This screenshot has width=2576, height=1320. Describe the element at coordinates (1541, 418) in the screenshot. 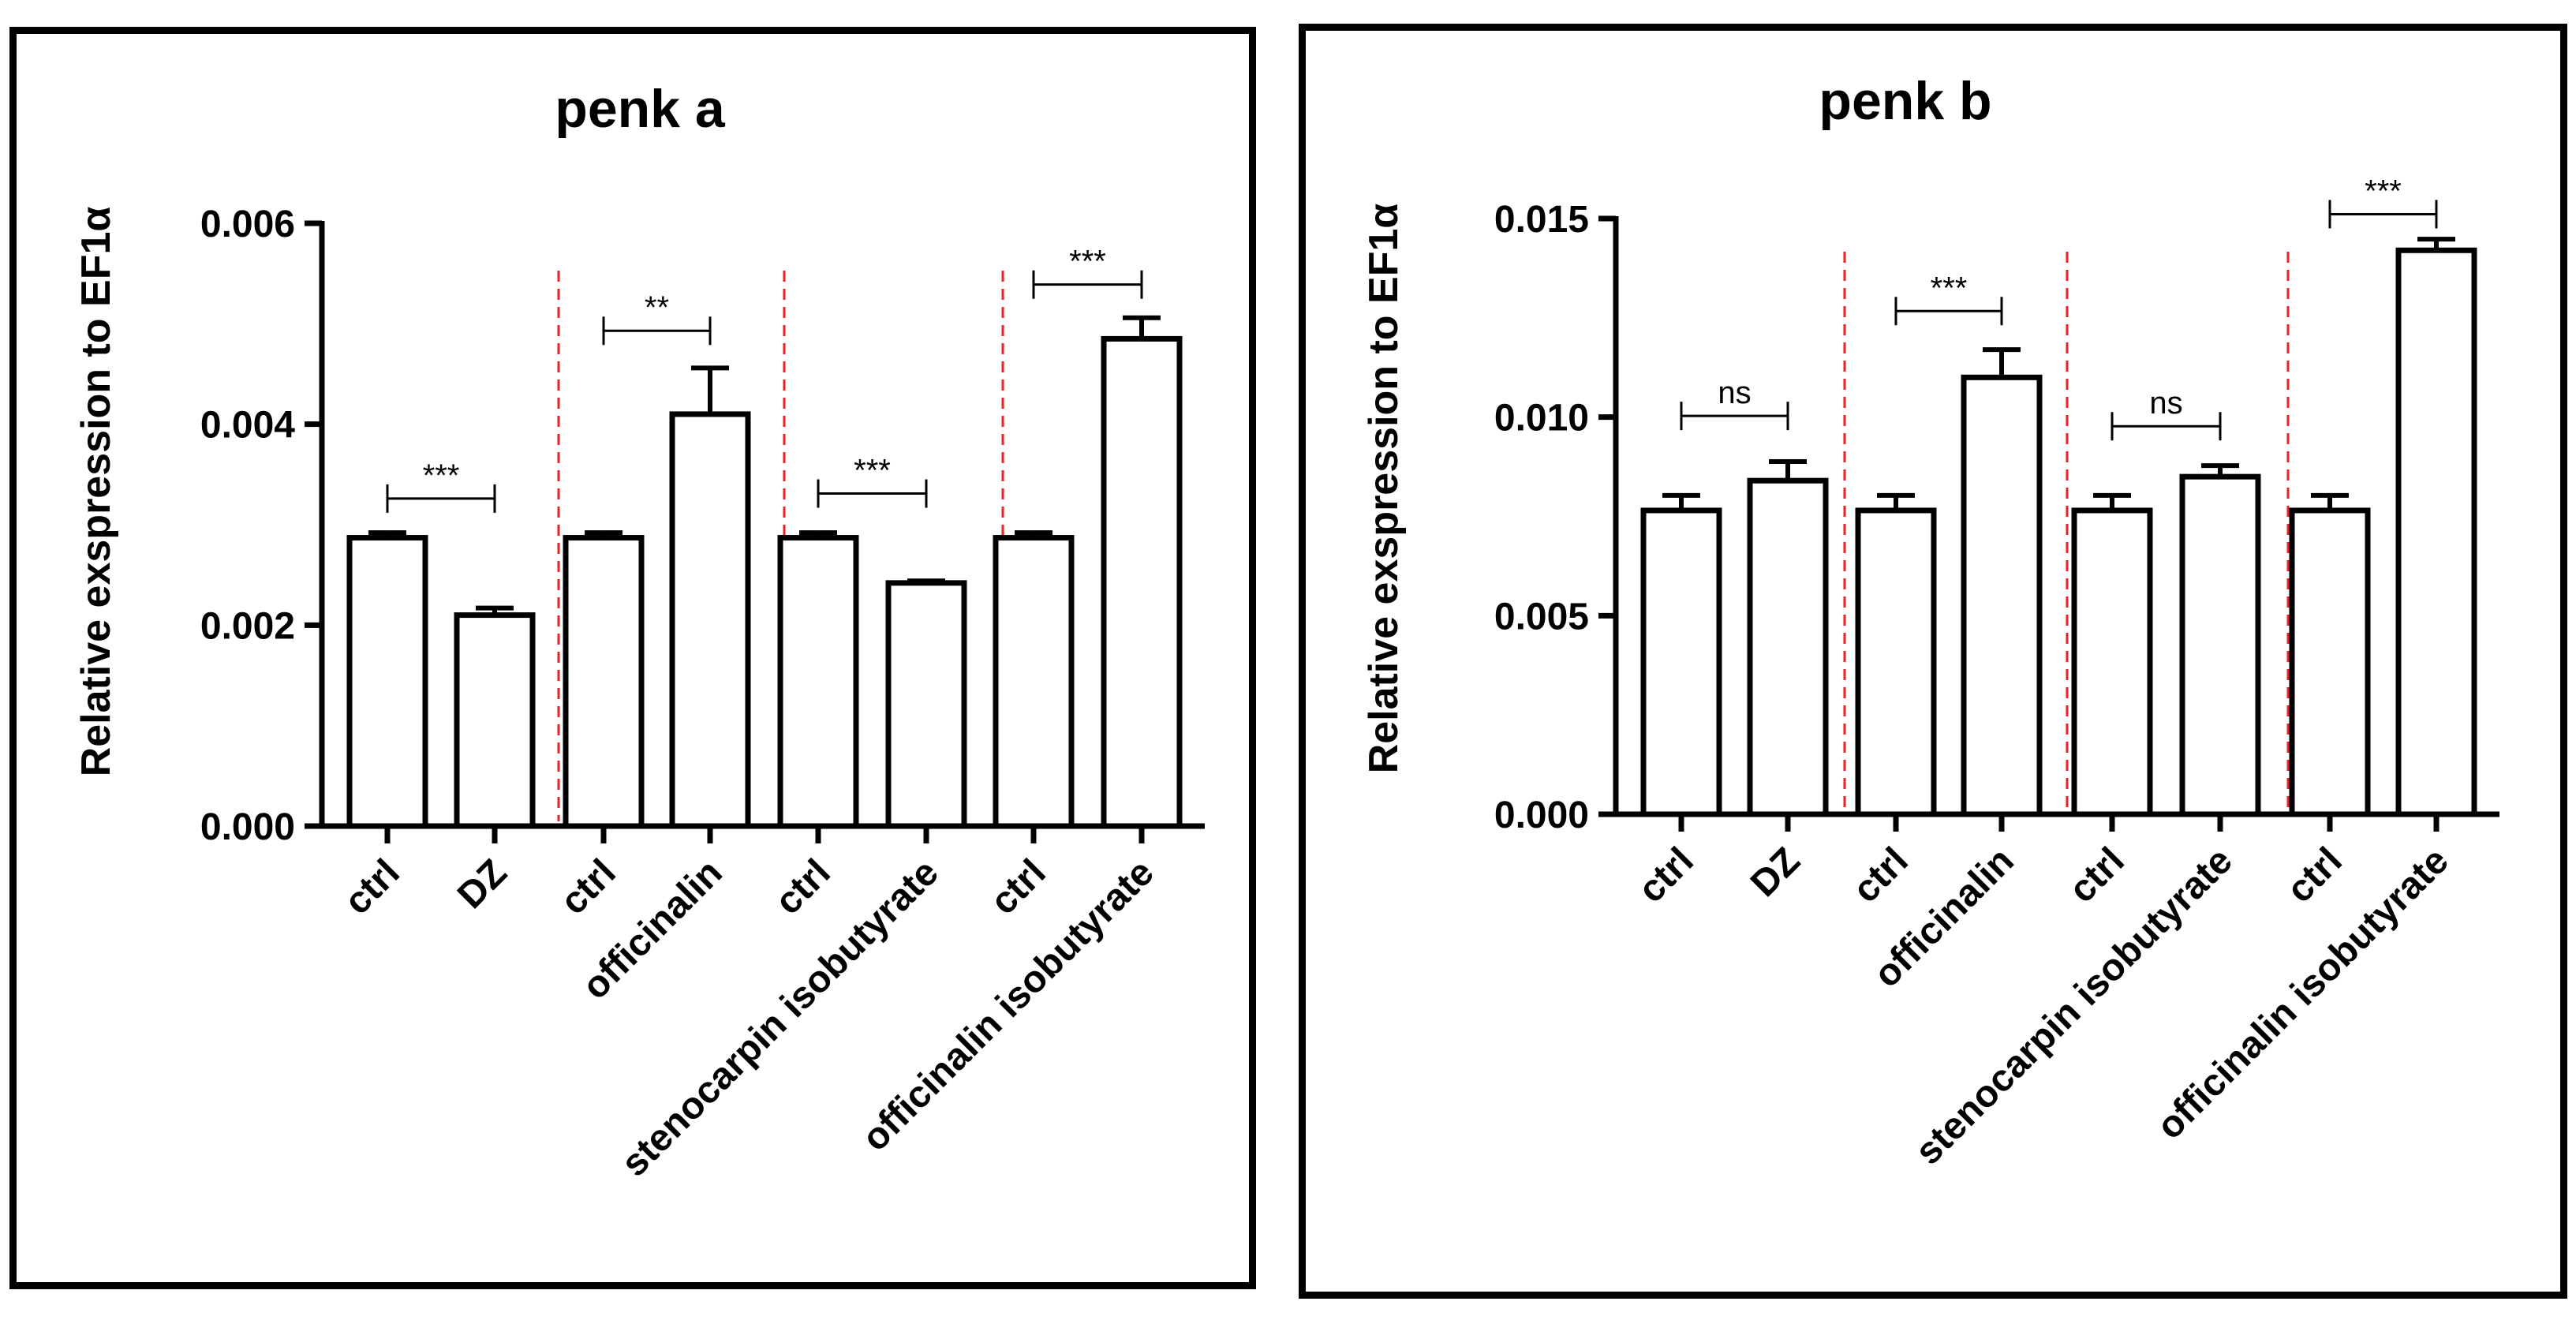

I see `y-tick-label: 0.010` at that location.